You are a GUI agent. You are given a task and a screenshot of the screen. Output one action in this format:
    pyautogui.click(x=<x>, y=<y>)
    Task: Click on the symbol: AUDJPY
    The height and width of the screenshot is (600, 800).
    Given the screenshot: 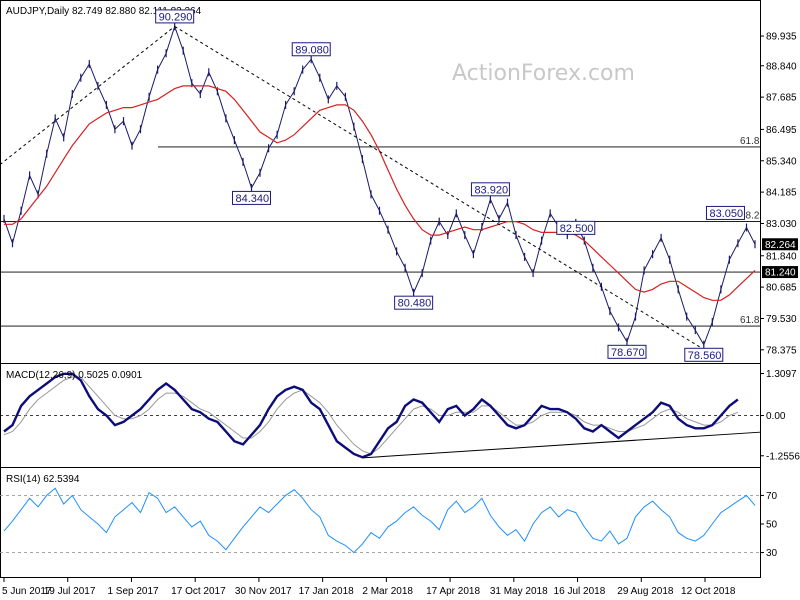 What is the action you would take?
    pyautogui.click(x=26, y=11)
    